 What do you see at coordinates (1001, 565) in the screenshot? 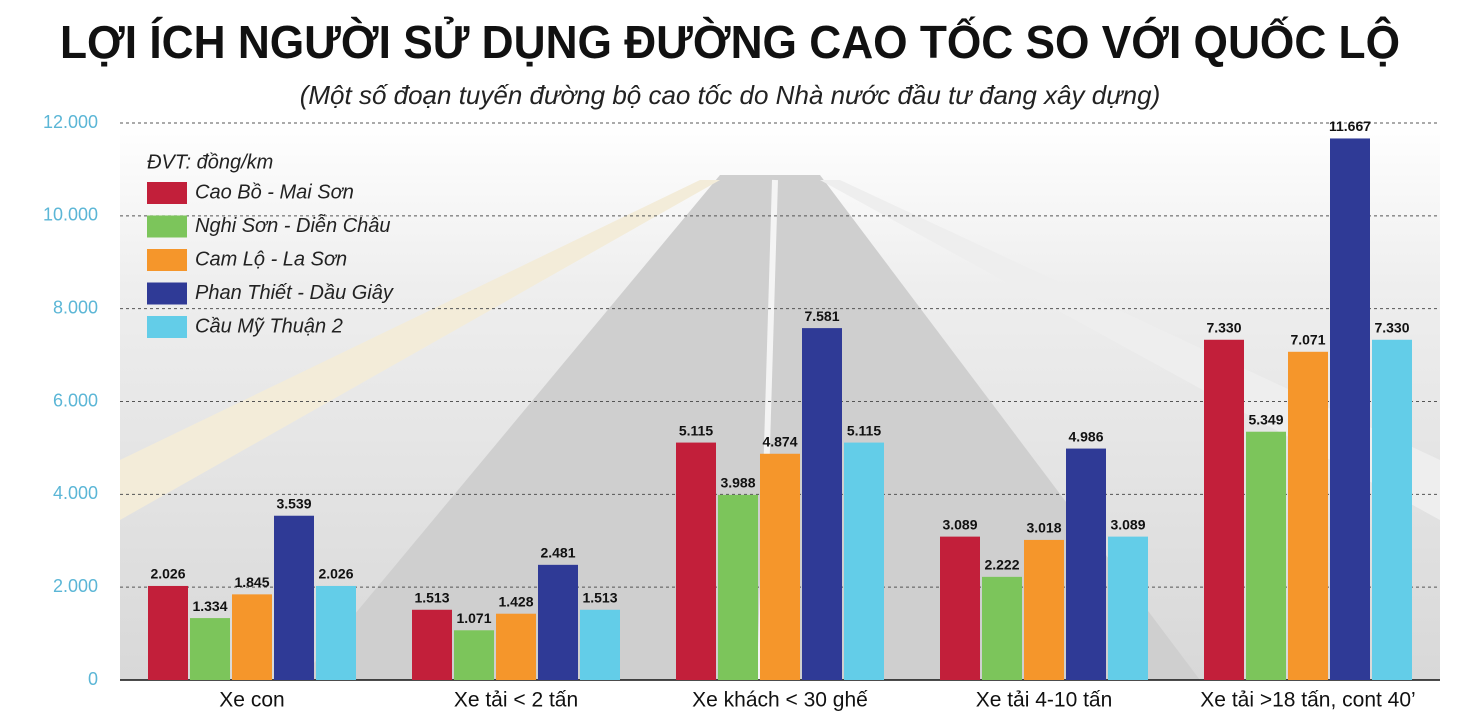
I see `value-label: 2.222` at bounding box center [1001, 565].